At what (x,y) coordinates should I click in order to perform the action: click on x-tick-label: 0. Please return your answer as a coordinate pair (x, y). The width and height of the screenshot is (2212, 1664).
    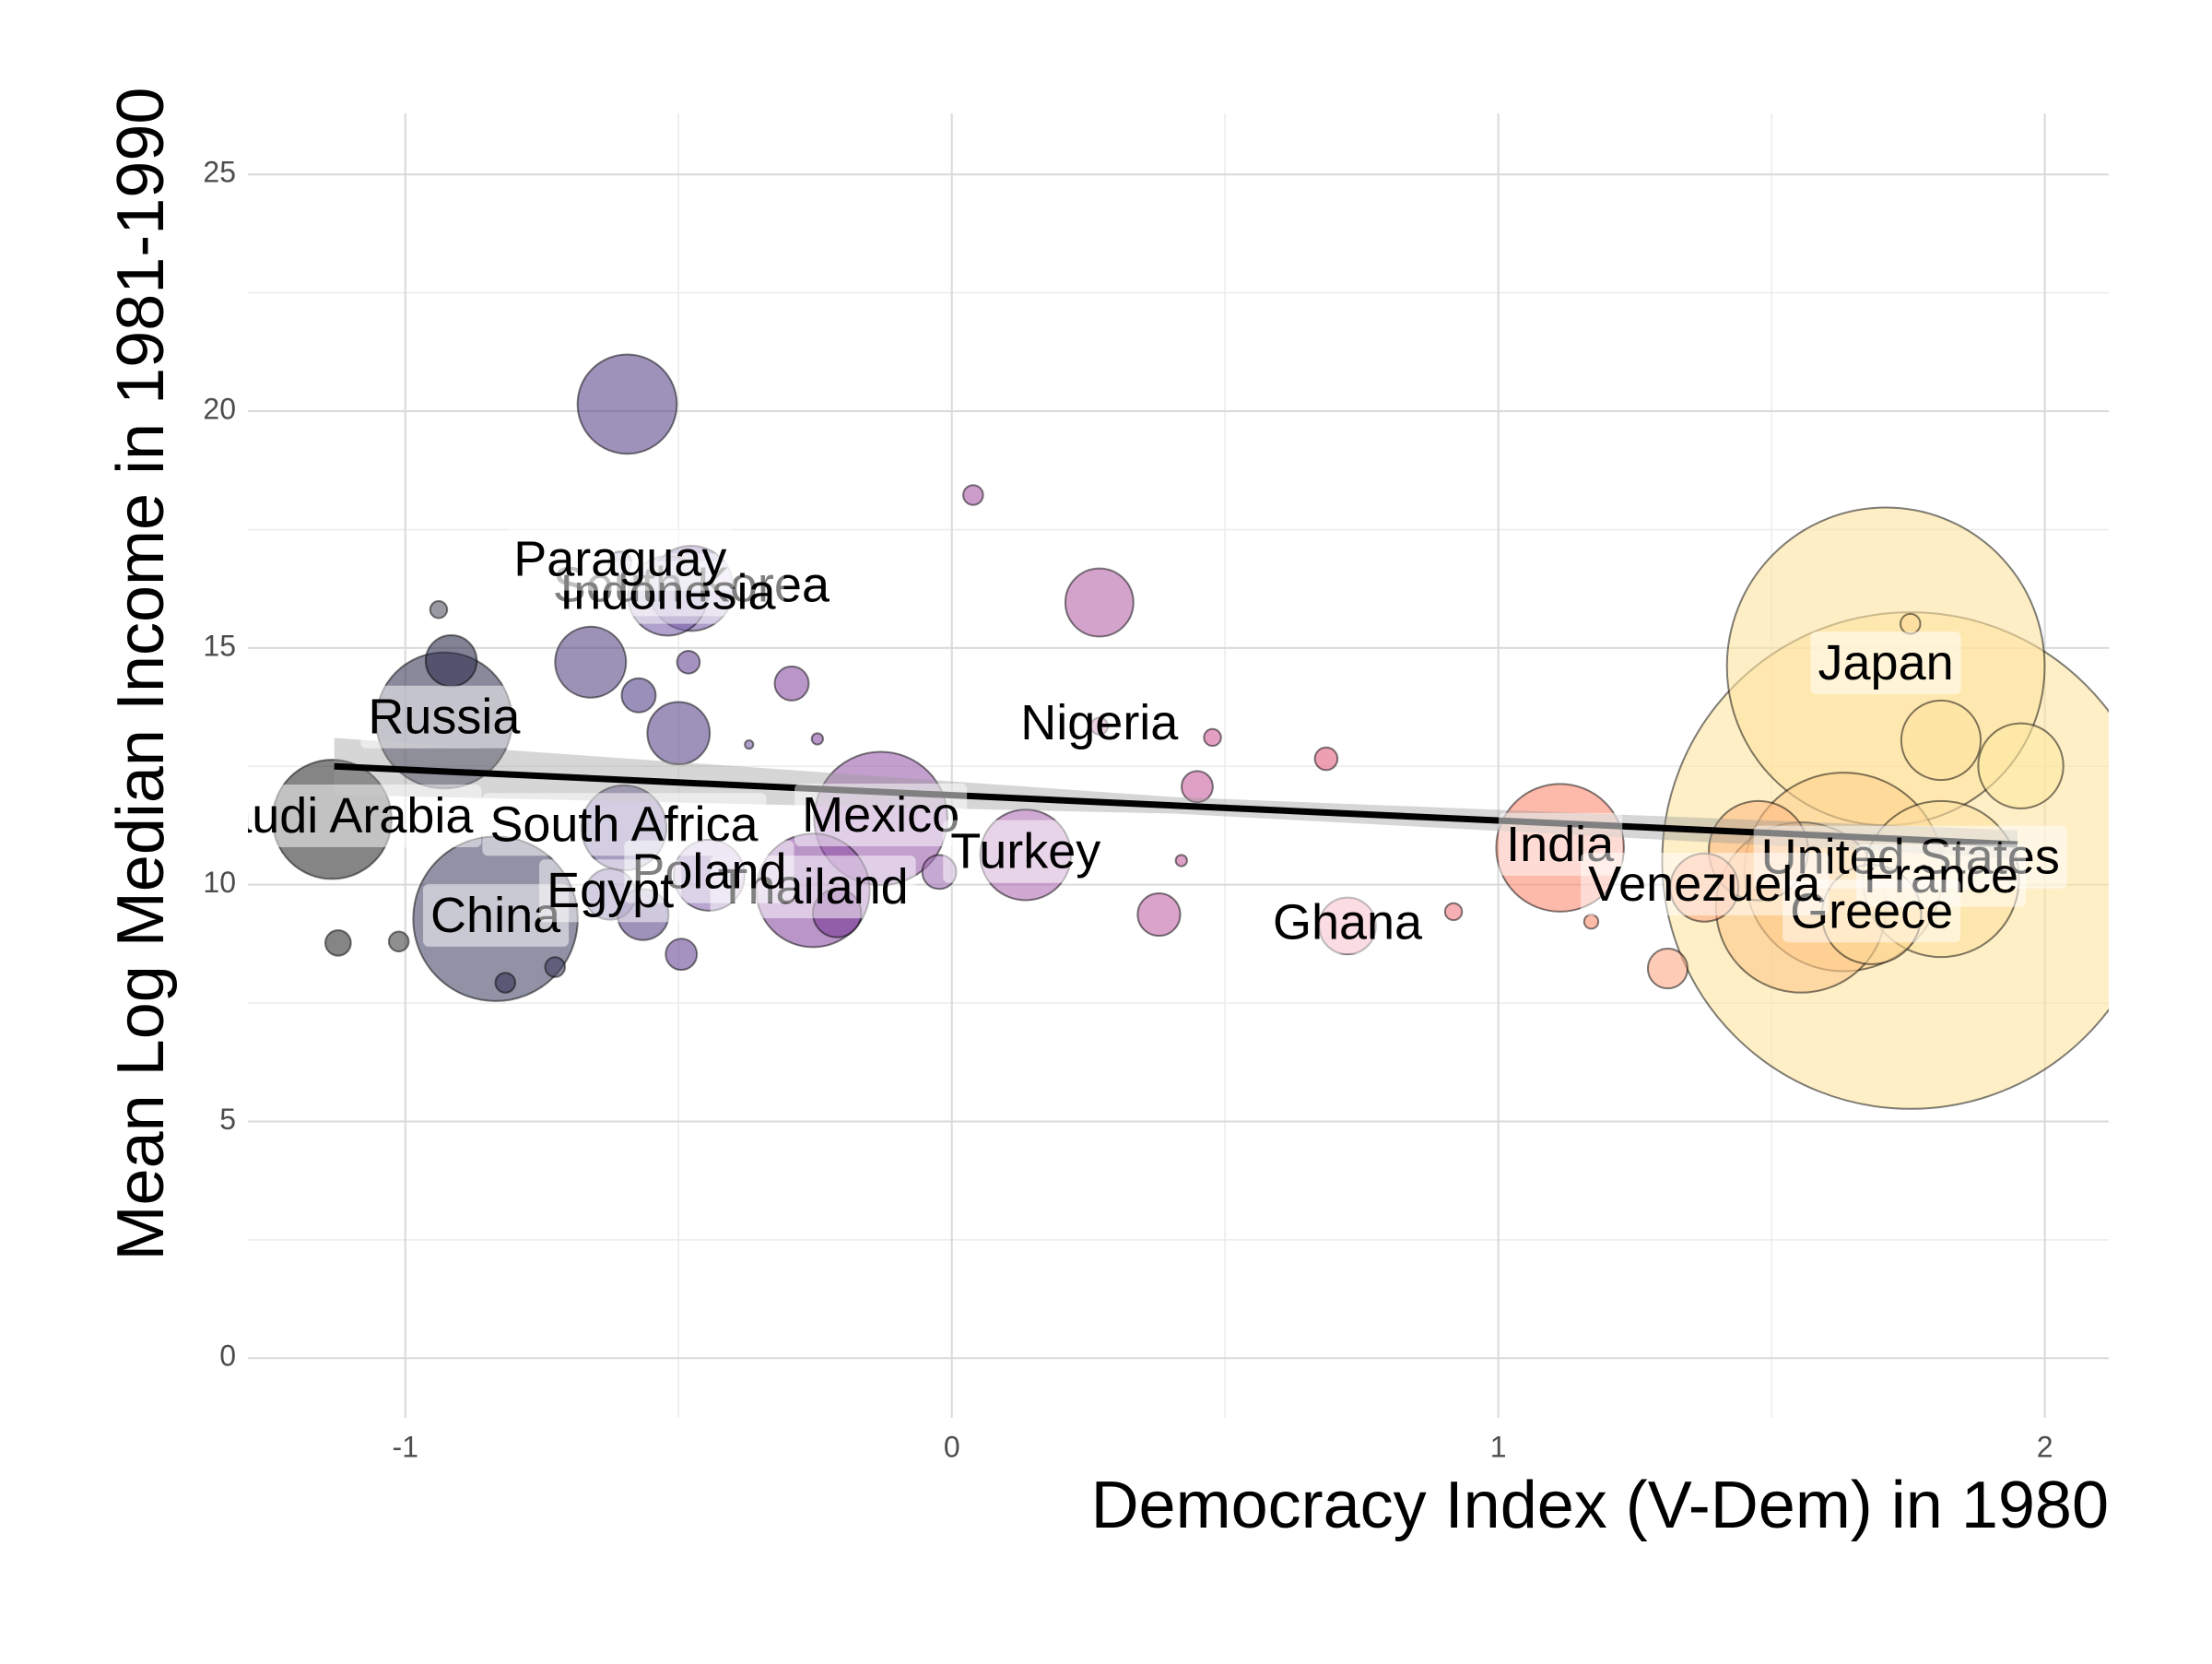
    Looking at the image, I should click on (952, 1446).